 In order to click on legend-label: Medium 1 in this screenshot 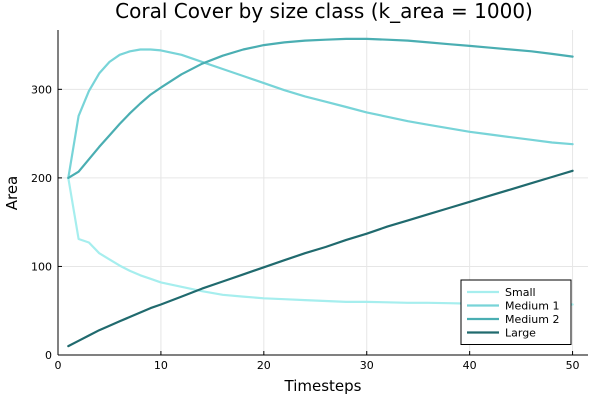, I will do `click(532, 306)`.